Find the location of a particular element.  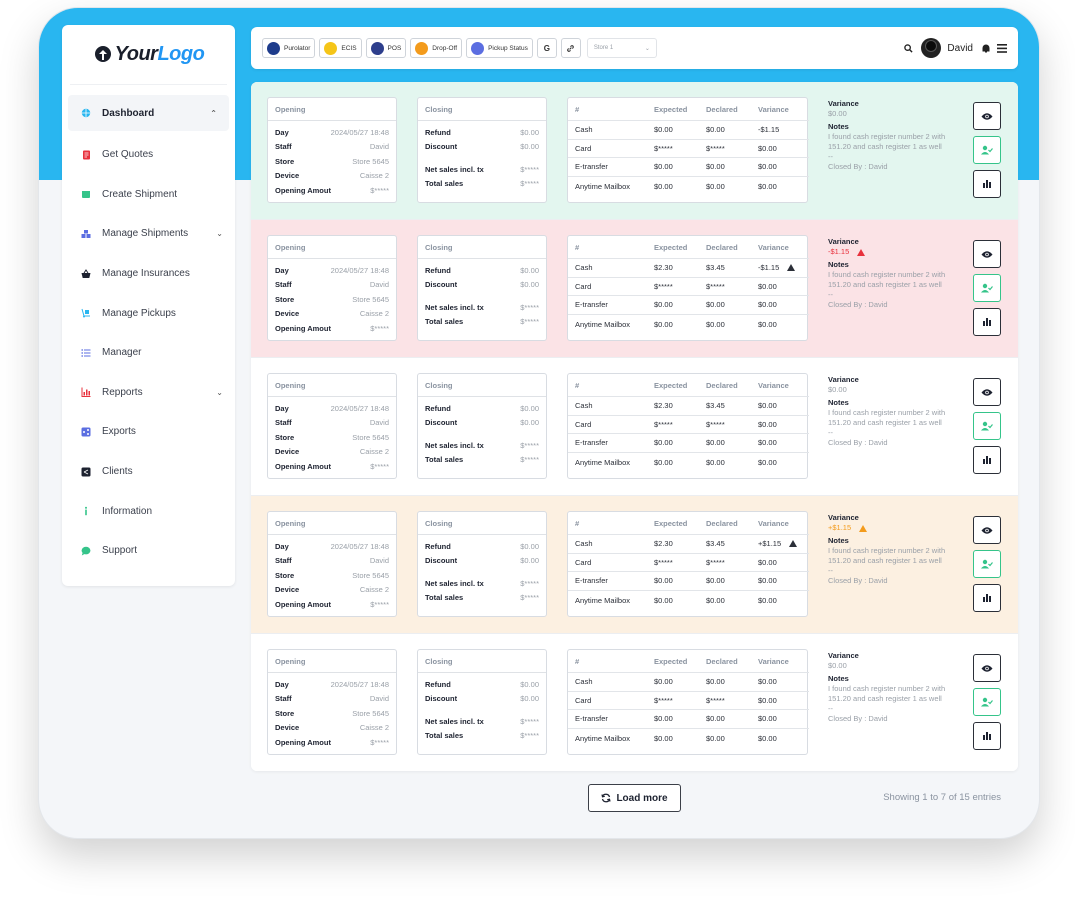

sidebar-item-support: Support is located at coordinates (148, 551).